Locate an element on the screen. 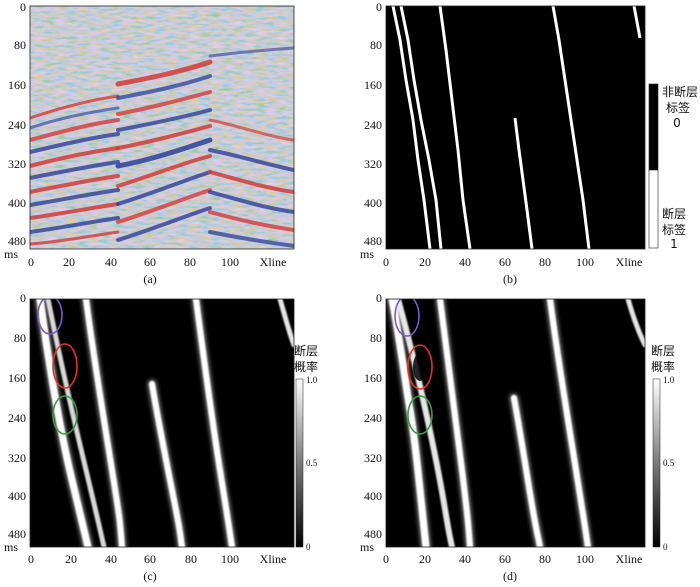 This screenshot has height=587, width=700. x-axis-c: 0 20 40 60 80 100 Xline is located at coordinates (157, 559).